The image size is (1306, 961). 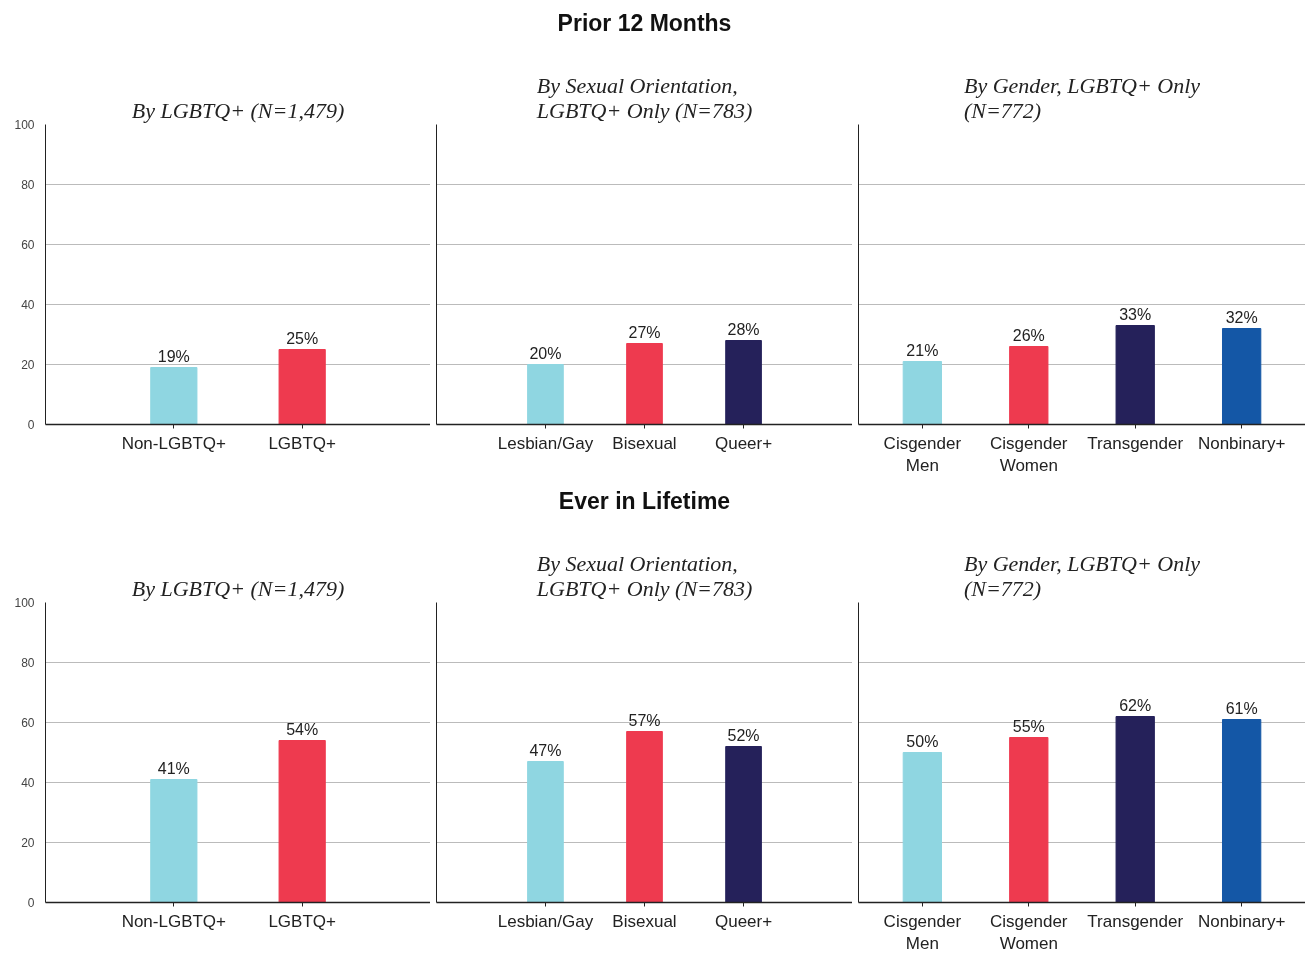 What do you see at coordinates (545, 750) in the screenshot?
I see `data-label: 47%` at bounding box center [545, 750].